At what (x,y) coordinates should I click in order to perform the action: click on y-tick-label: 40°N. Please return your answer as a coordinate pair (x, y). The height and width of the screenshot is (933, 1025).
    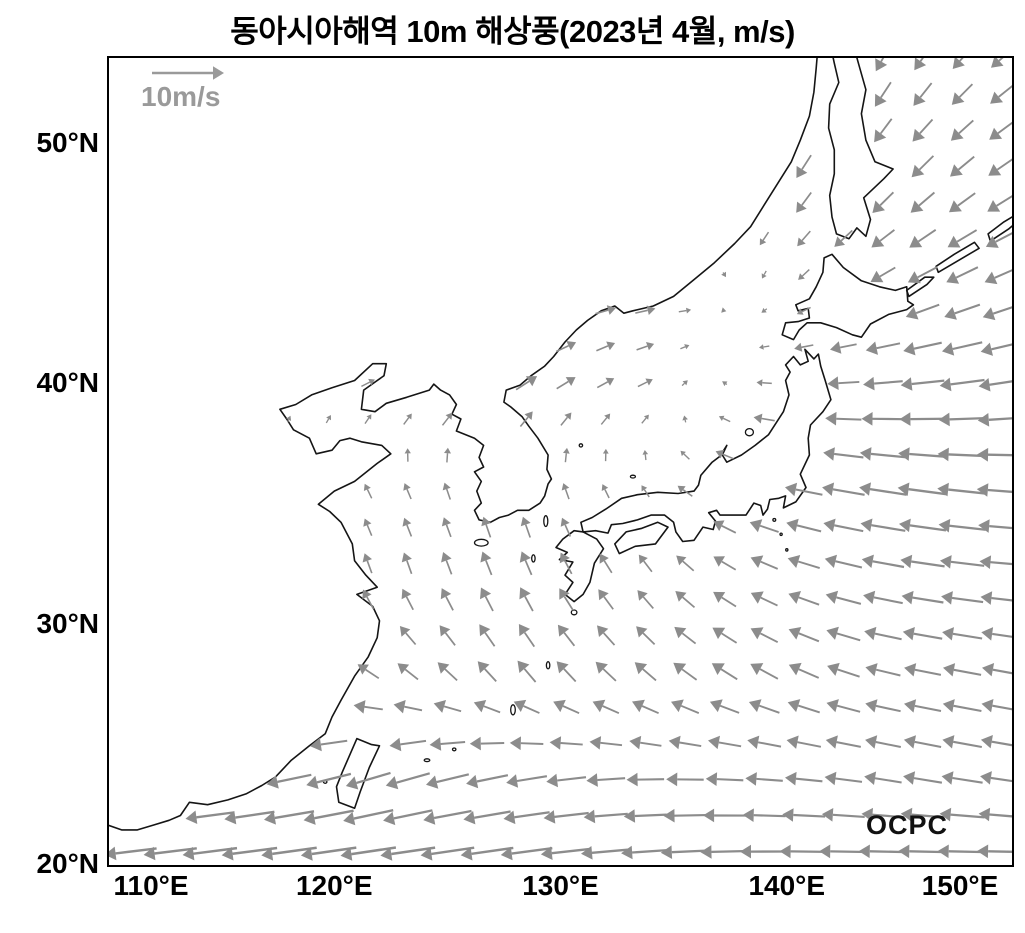
    Looking at the image, I should click on (49, 383).